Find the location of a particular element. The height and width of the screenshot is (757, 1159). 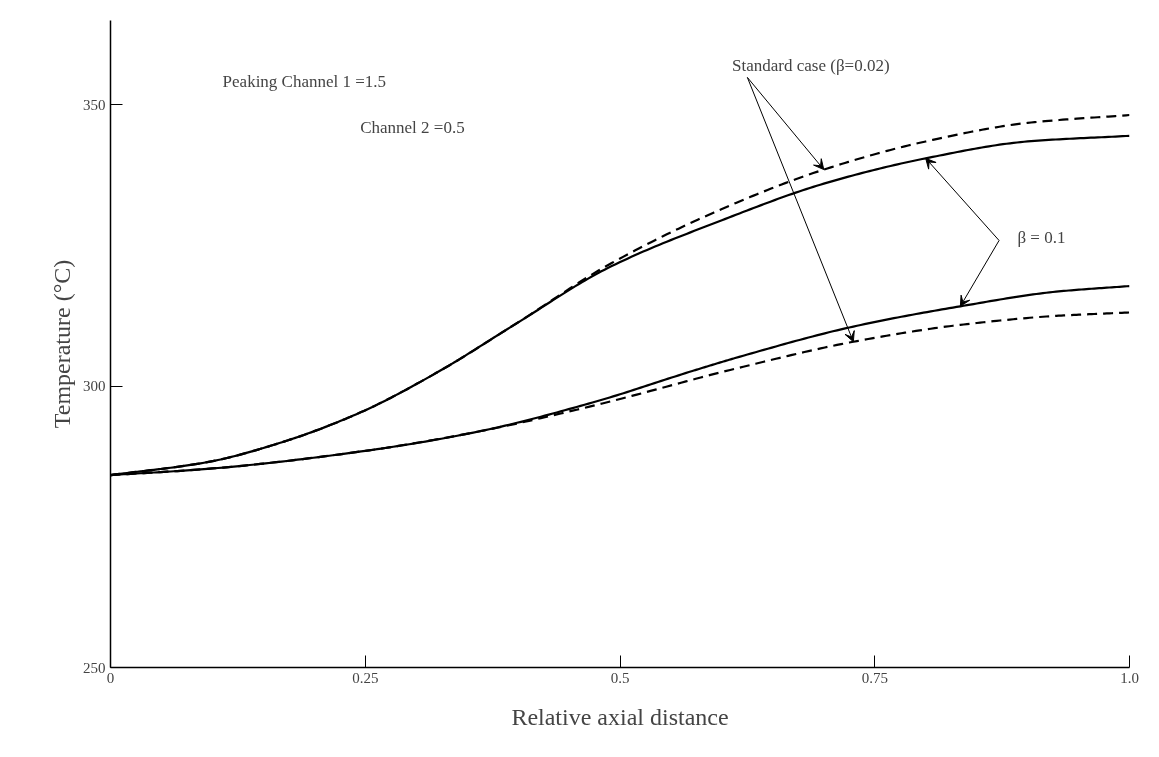

y-axis-title: Temperature (°C) is located at coordinates (62, 344).